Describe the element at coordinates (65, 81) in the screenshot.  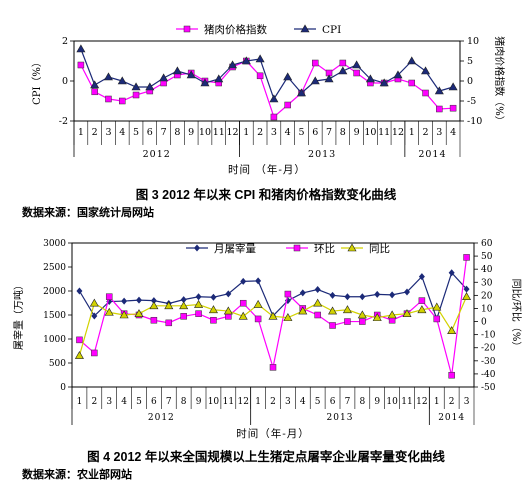
I see `y-left-tick-label: 0` at that location.